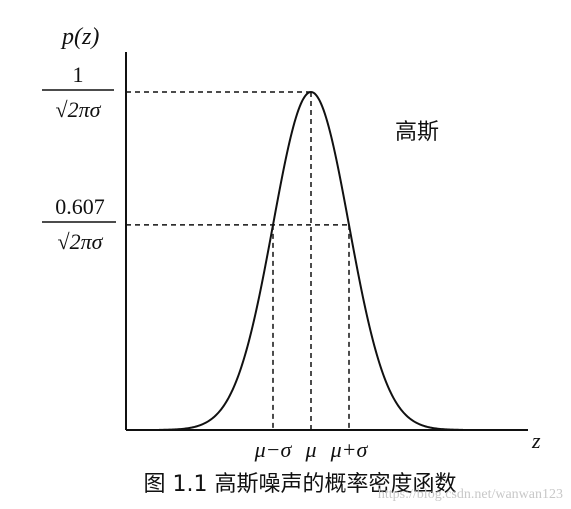 This screenshot has height=509, width=571. Describe the element at coordinates (470, 494) in the screenshot. I see `watermark: https://blog.csdn.net/wanwan123` at that location.